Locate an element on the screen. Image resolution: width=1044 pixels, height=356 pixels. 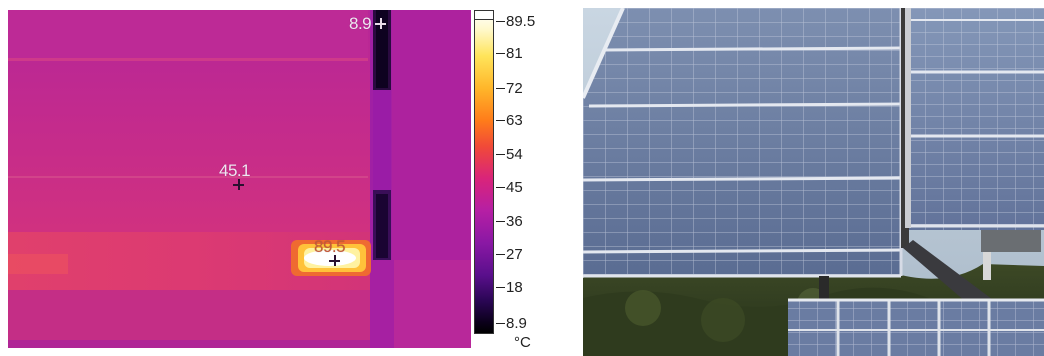
scale-tick: 27 is located at coordinates (509, 254).